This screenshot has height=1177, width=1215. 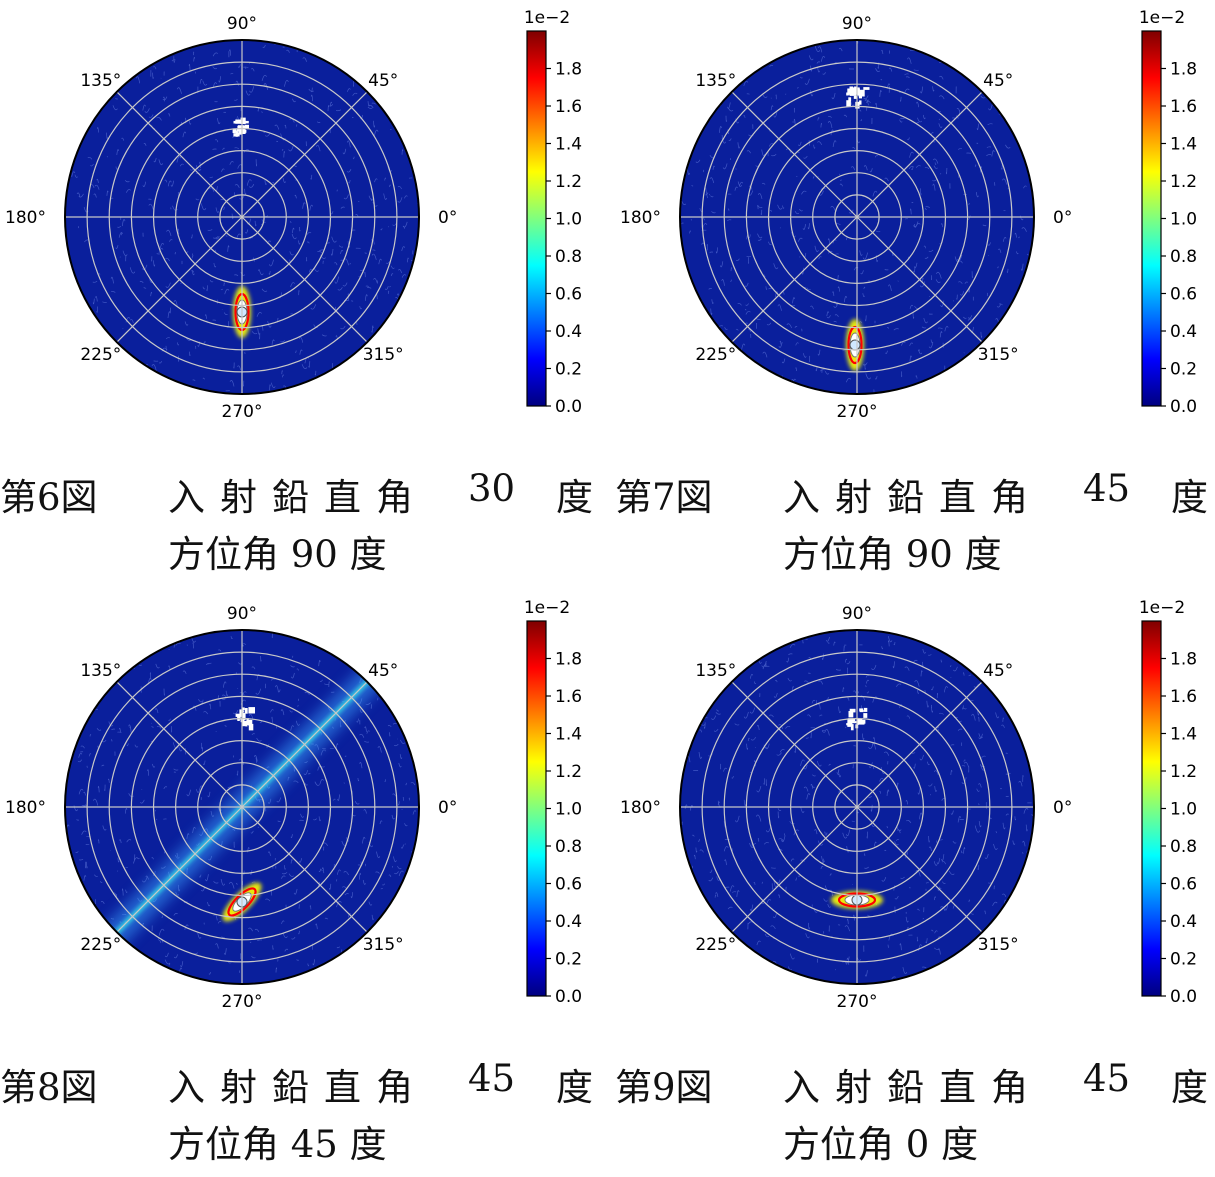 What do you see at coordinates (492, 488) in the screenshot?
I see `incidence-angle: 30` at bounding box center [492, 488].